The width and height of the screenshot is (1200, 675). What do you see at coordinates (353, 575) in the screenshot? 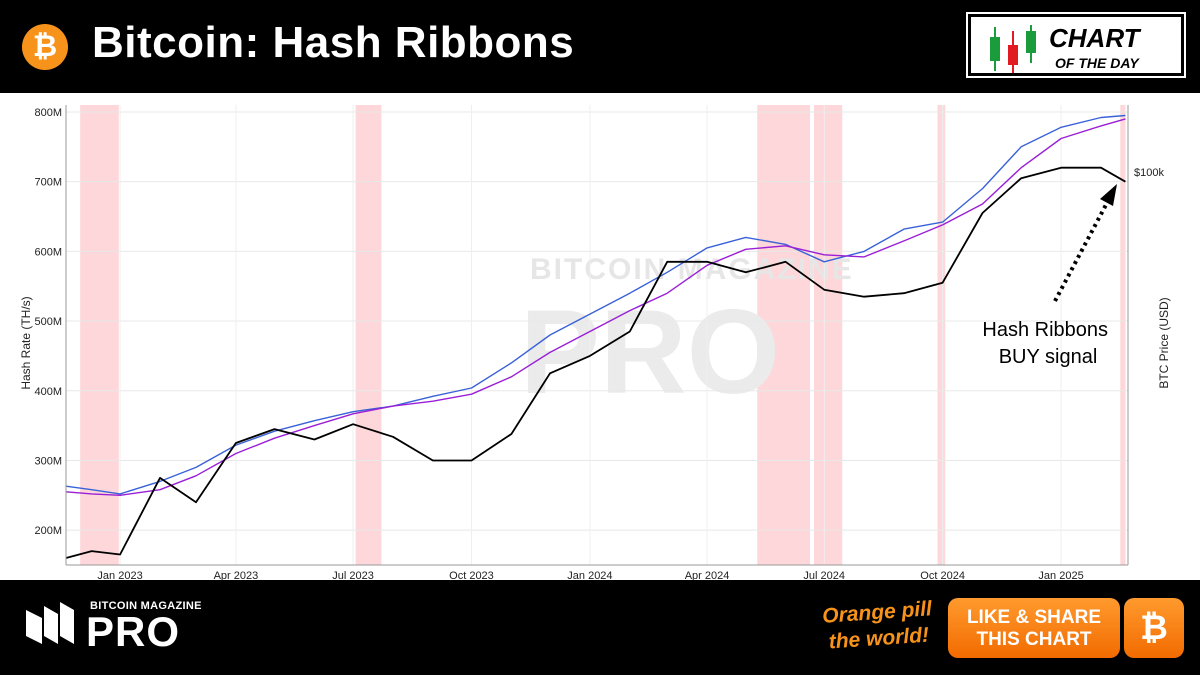
I see `x-tick-label: Jul 2023` at bounding box center [353, 575].